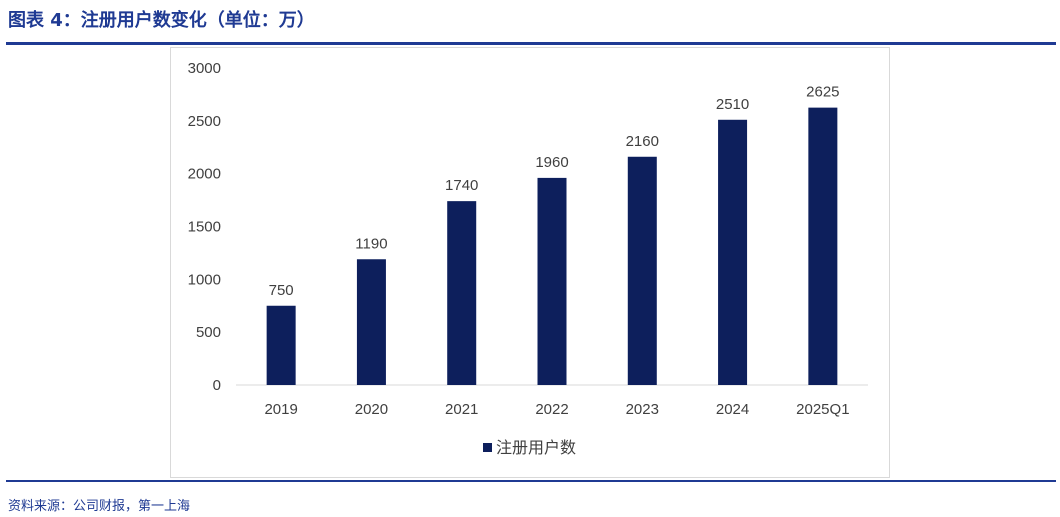 This screenshot has height=517, width=1060. Describe the element at coordinates (822, 409) in the screenshot. I see `x-tick-label: 2025Q1` at that location.